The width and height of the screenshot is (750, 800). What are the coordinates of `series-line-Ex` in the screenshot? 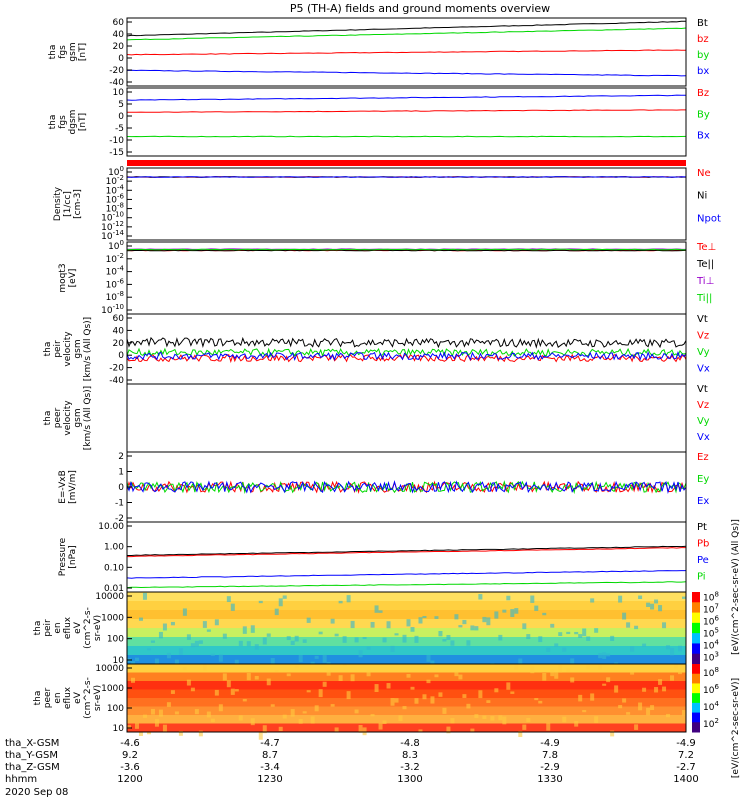 It's located at (406, 487).